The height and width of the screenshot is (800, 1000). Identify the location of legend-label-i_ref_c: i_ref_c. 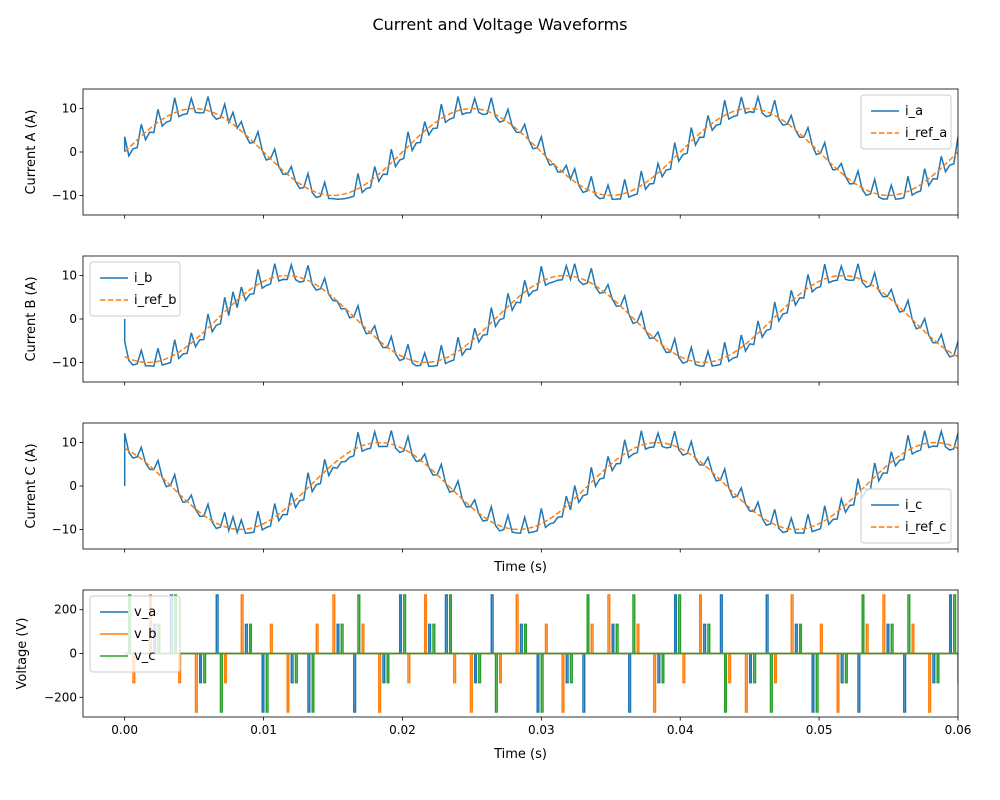
(925, 527).